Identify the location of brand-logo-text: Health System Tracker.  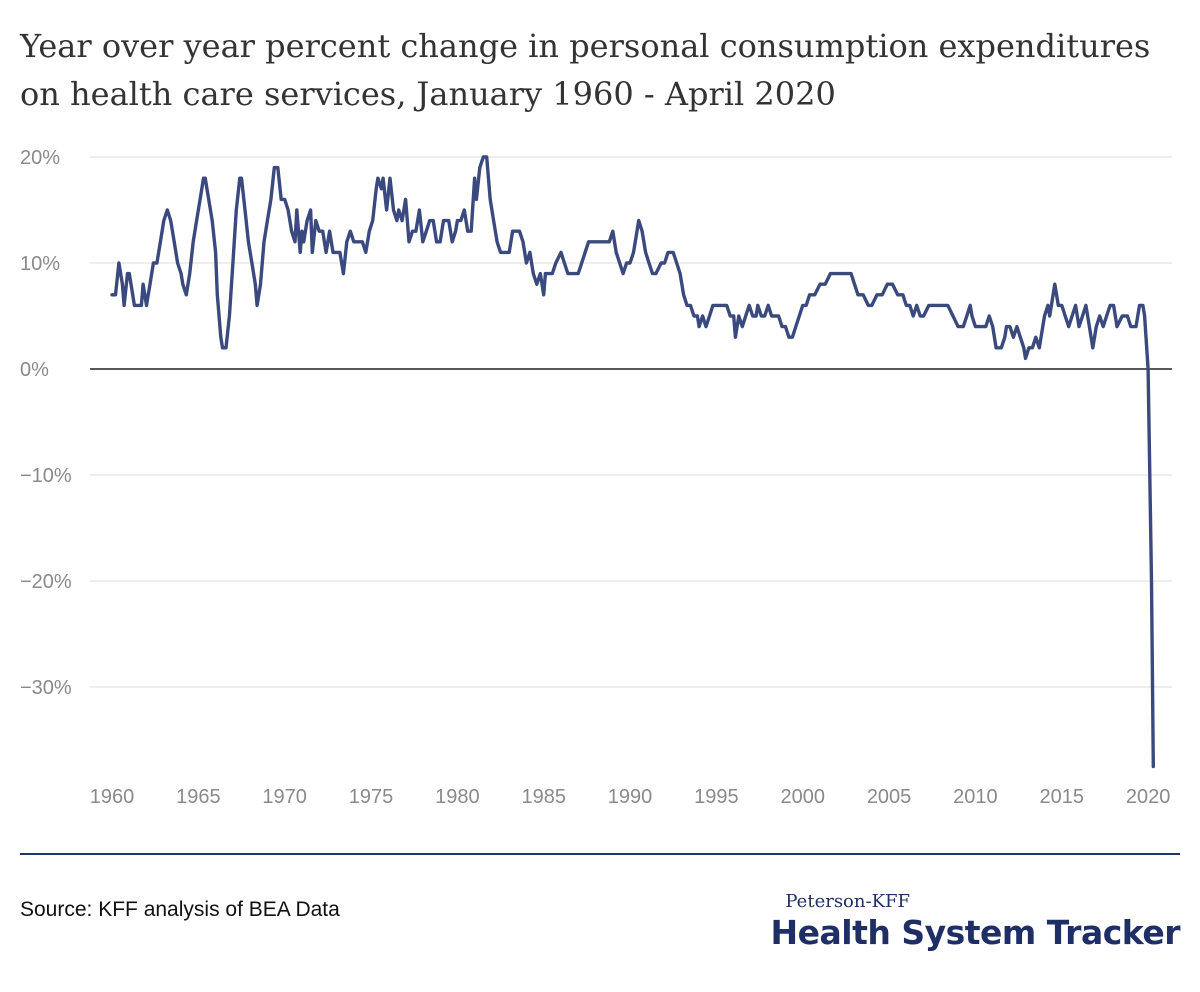
(975, 932).